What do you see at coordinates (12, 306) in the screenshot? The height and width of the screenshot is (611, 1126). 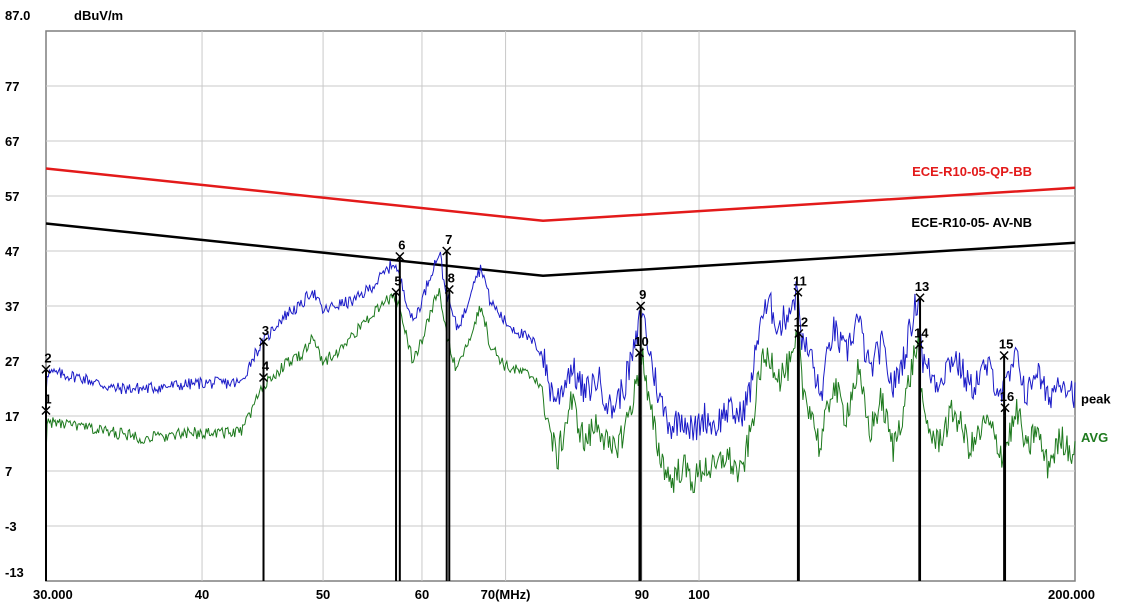 I see `y-tick-label: 37` at bounding box center [12, 306].